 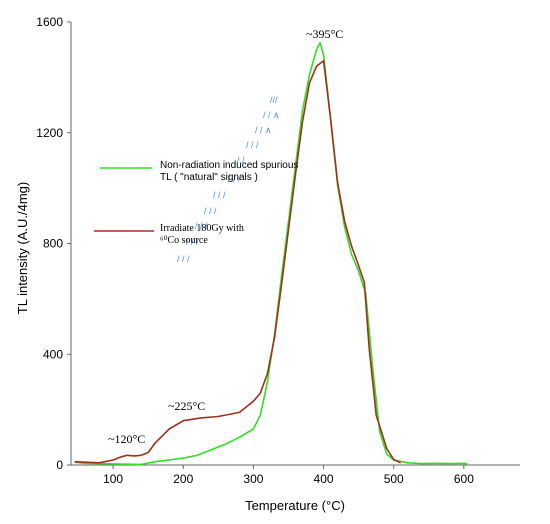 I want to click on y-tick-label: 1200, so click(x=49, y=133).